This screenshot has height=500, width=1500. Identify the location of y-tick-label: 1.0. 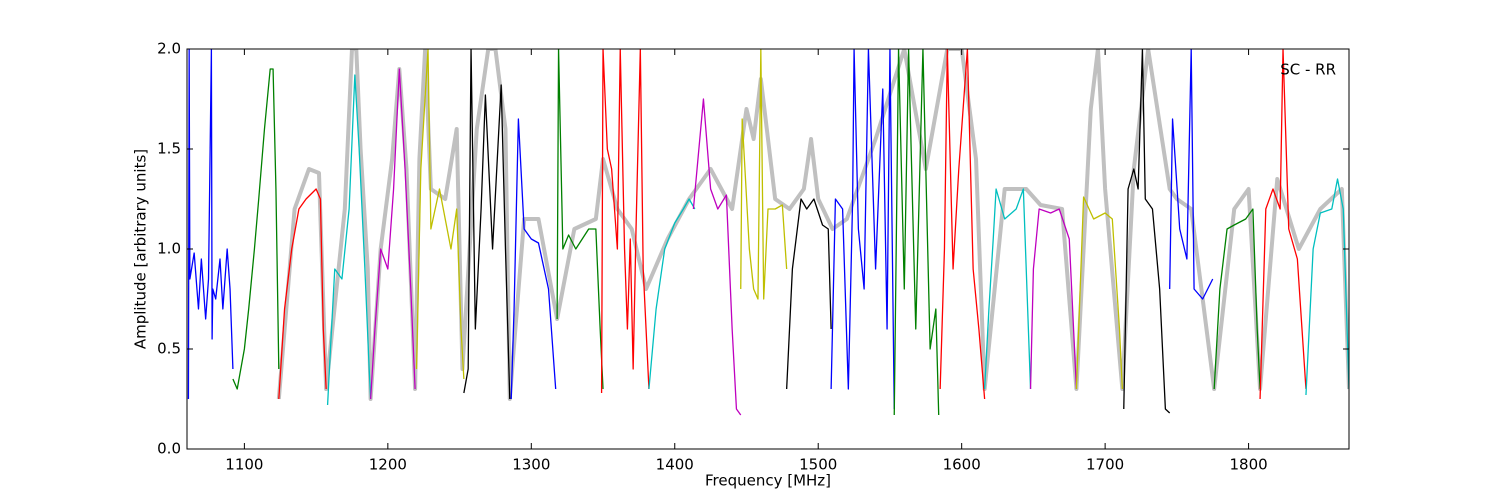
(169, 249).